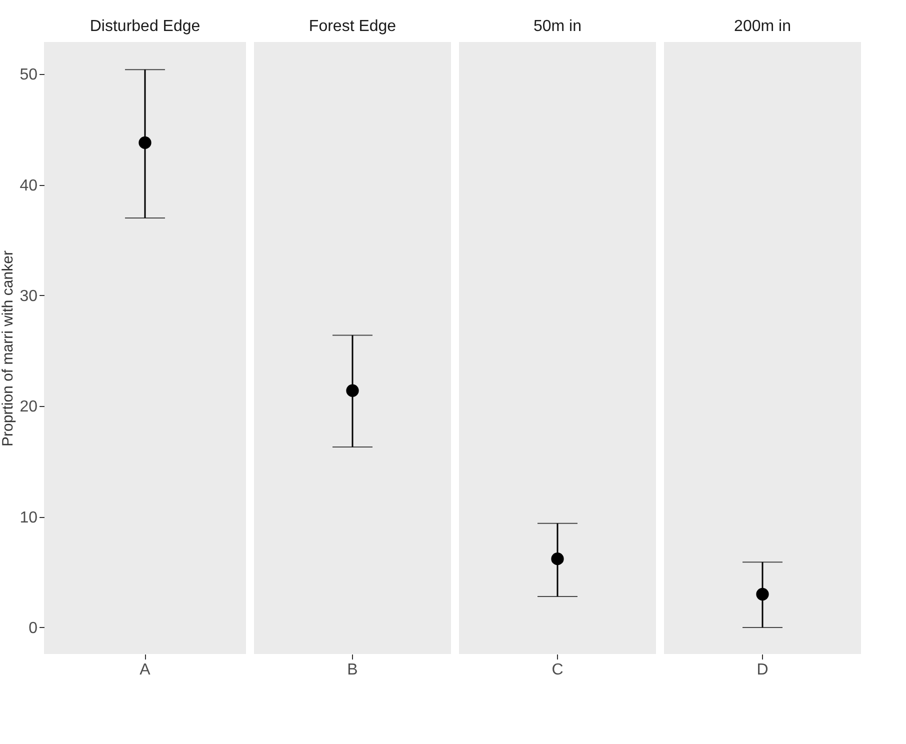 This screenshot has height=744, width=906. I want to click on chart-title: Forest Edge, so click(352, 26).